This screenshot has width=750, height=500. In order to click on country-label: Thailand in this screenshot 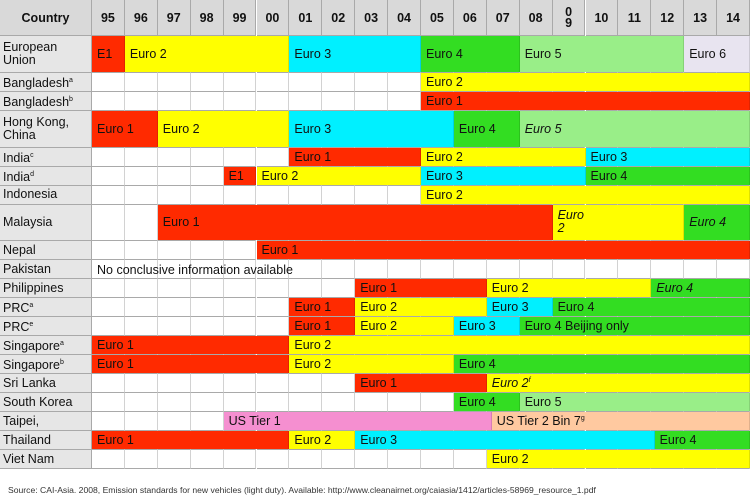, I will do `click(46, 441)`.